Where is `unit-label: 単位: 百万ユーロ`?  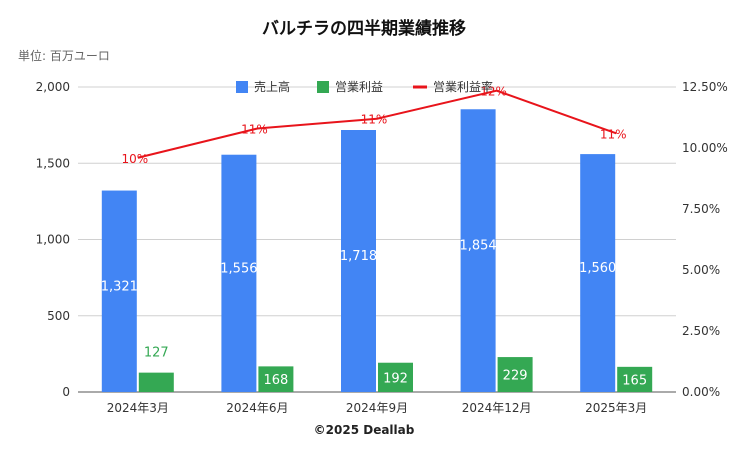
unit-label: 単位: 百万ユーロ is located at coordinates (64, 55).